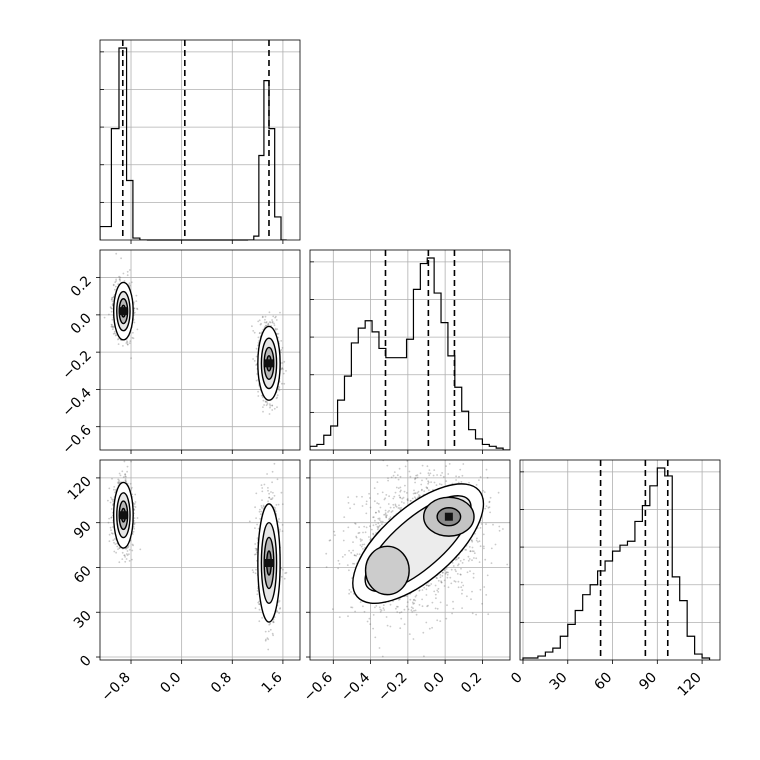  What do you see at coordinates (268, 363) in the screenshot?
I see `density-peak` at bounding box center [268, 363].